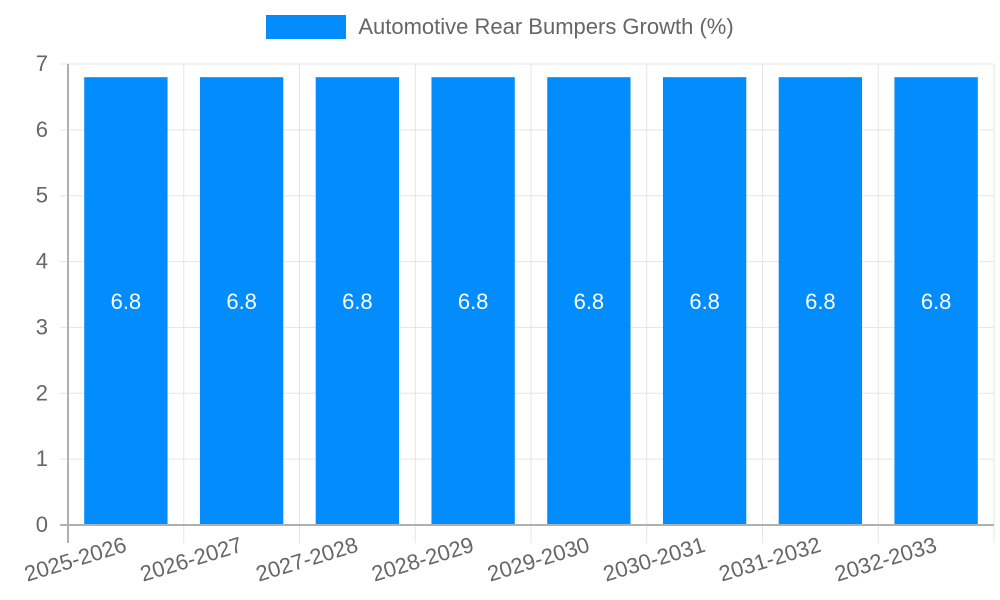 The width and height of the screenshot is (1000, 600). What do you see at coordinates (42, 524) in the screenshot?
I see `y-tick-label: 0` at bounding box center [42, 524].